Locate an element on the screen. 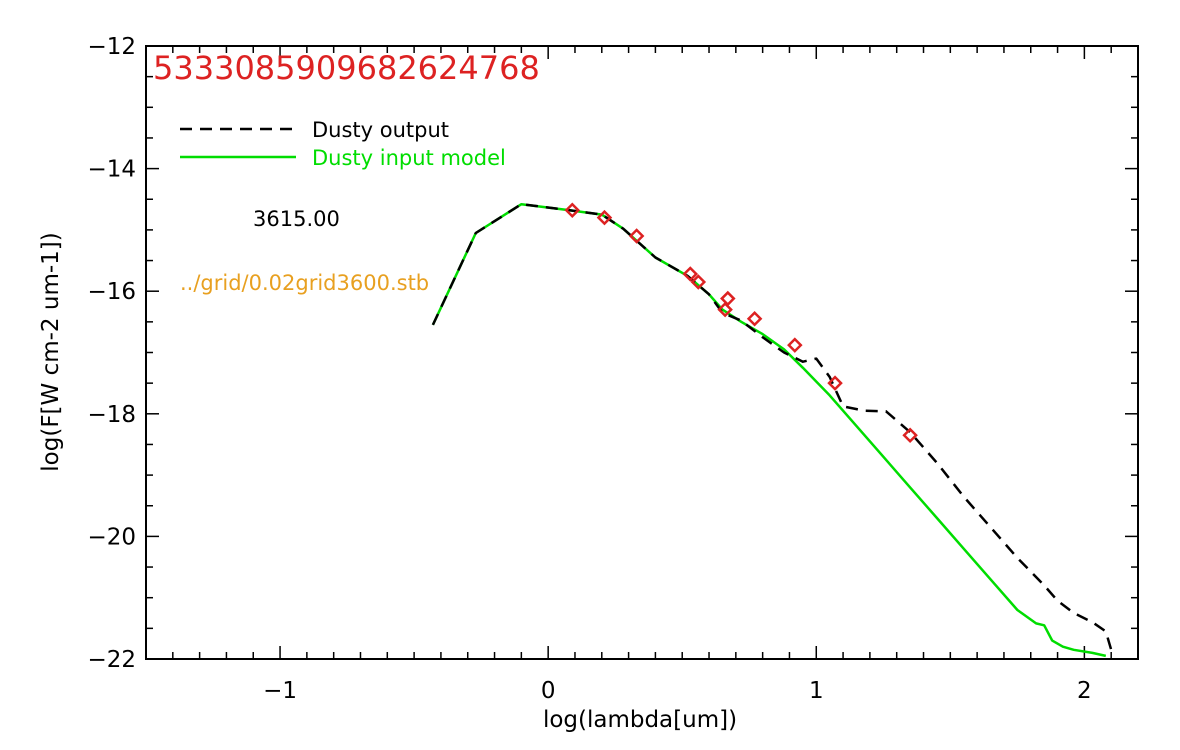 The height and width of the screenshot is (750, 1180). observation-markers is located at coordinates (741, 323).